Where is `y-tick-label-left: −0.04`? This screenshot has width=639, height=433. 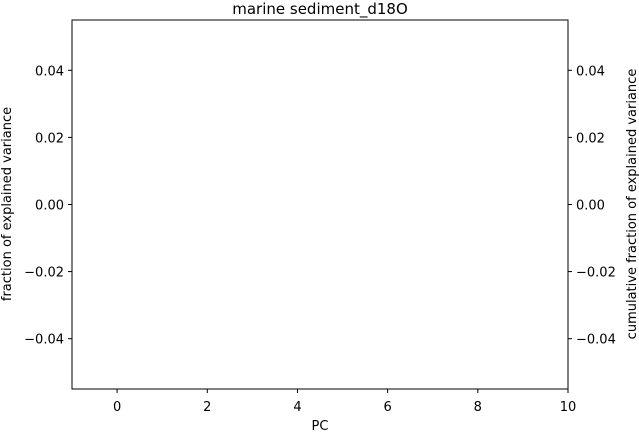 y-tick-label-left: −0.04 is located at coordinates (44, 340).